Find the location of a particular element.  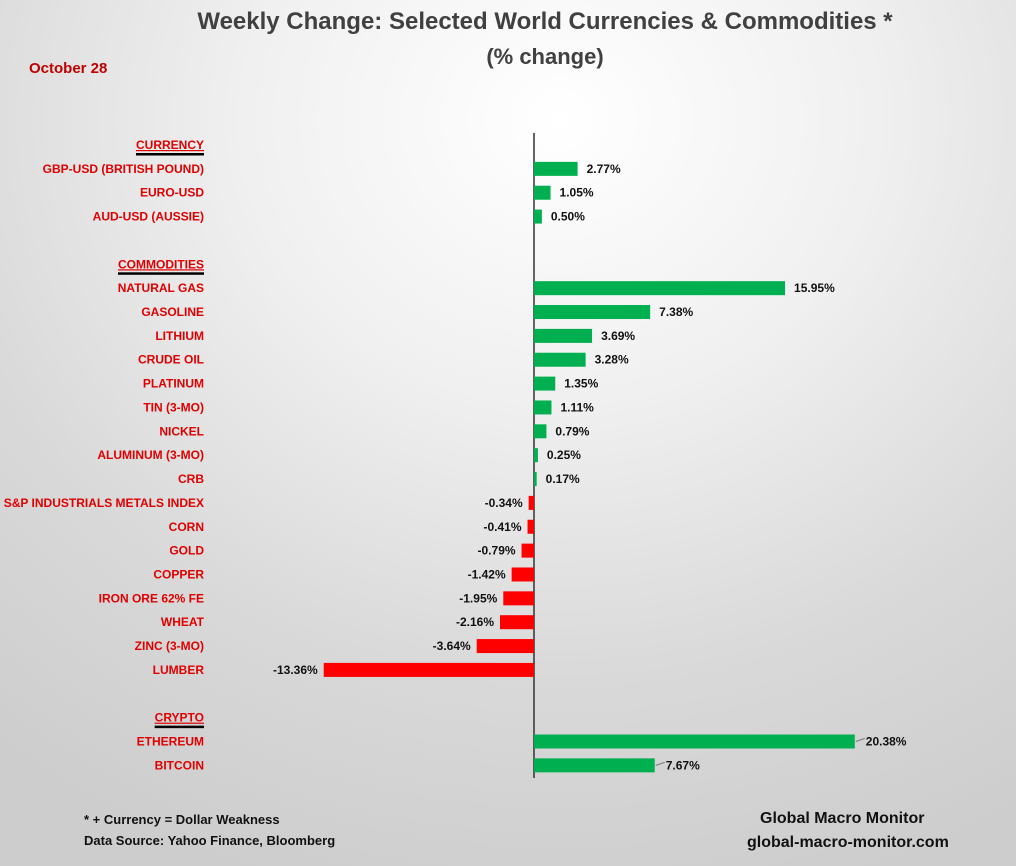

data-label: 0.17% is located at coordinates (563, 479).